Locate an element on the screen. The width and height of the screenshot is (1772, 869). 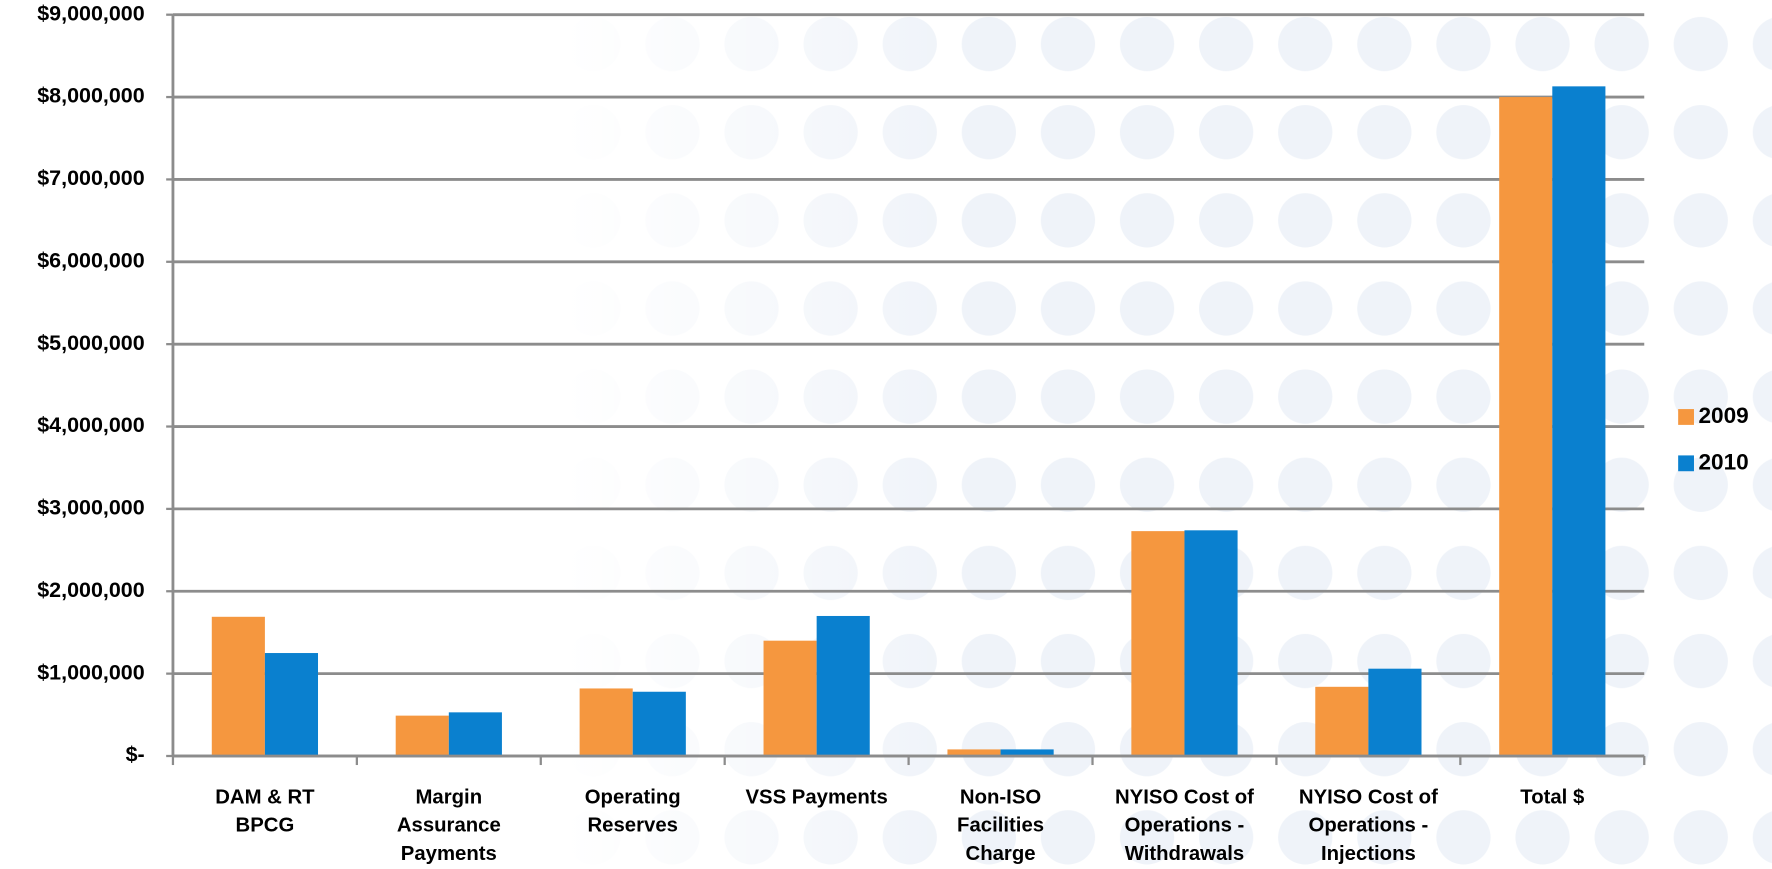
x-tick-label-line: Injections is located at coordinates (1368, 854).